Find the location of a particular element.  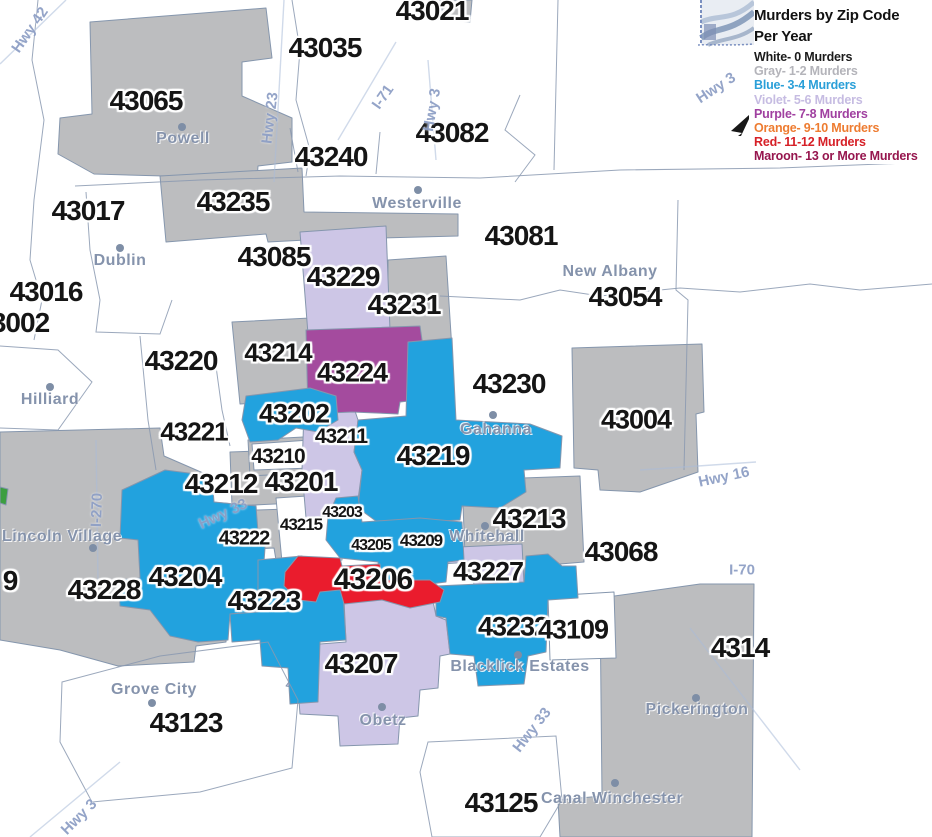

hwy-42-line is located at coordinates (33, 32).